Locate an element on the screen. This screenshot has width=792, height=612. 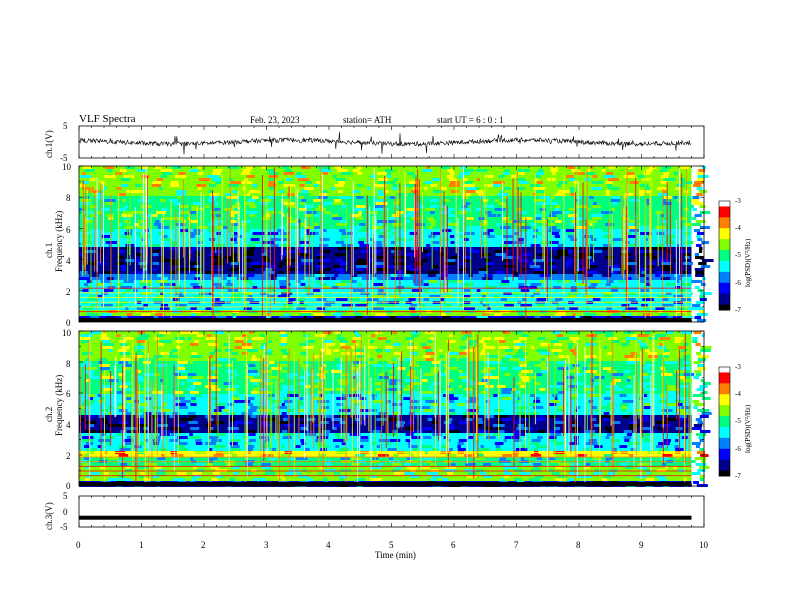
ch2-spectrogram-band is located at coordinates (385, 365).